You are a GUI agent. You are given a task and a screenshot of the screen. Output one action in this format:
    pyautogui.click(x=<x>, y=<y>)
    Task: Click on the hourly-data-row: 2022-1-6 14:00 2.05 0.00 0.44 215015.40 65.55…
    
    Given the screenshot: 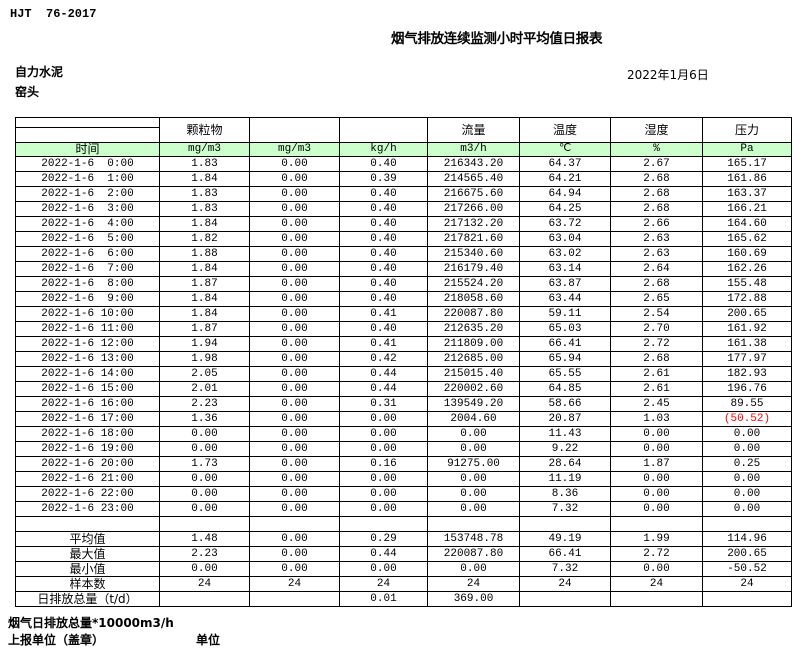 What is the action you would take?
    pyautogui.click(x=403, y=374)
    